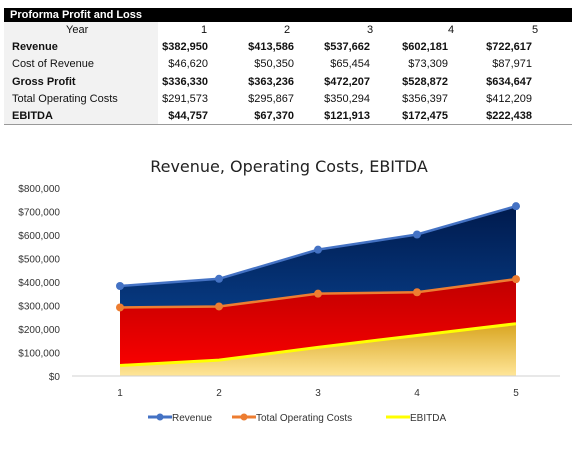 The width and height of the screenshot is (578, 449). I want to click on table-cell: $356,397, so click(425, 98).